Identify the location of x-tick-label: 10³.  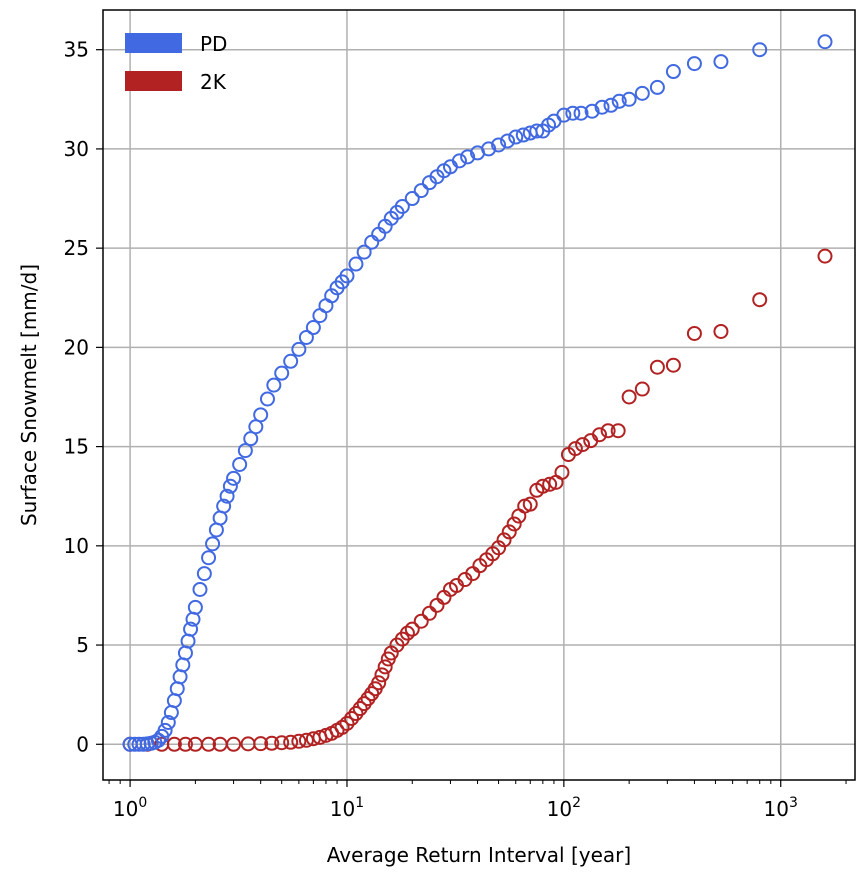
(781, 808).